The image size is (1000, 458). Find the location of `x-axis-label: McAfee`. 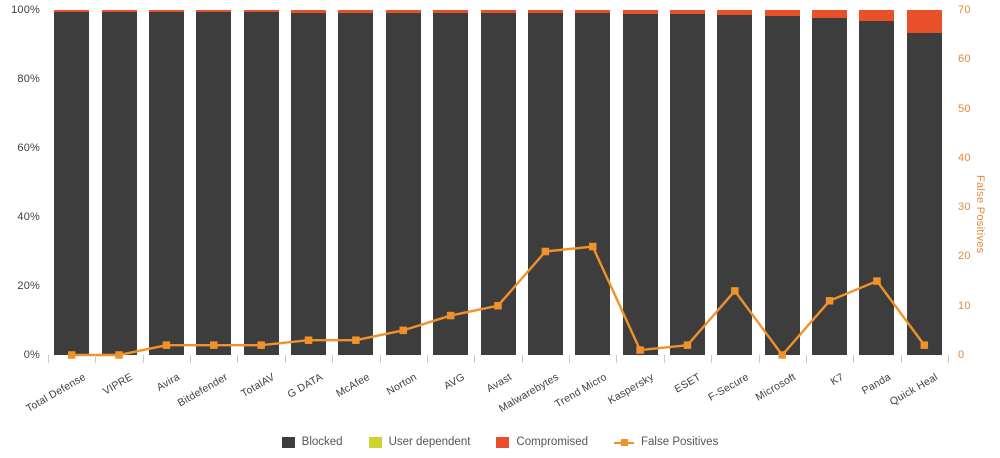

x-axis-label: McAfee is located at coordinates (353, 385).